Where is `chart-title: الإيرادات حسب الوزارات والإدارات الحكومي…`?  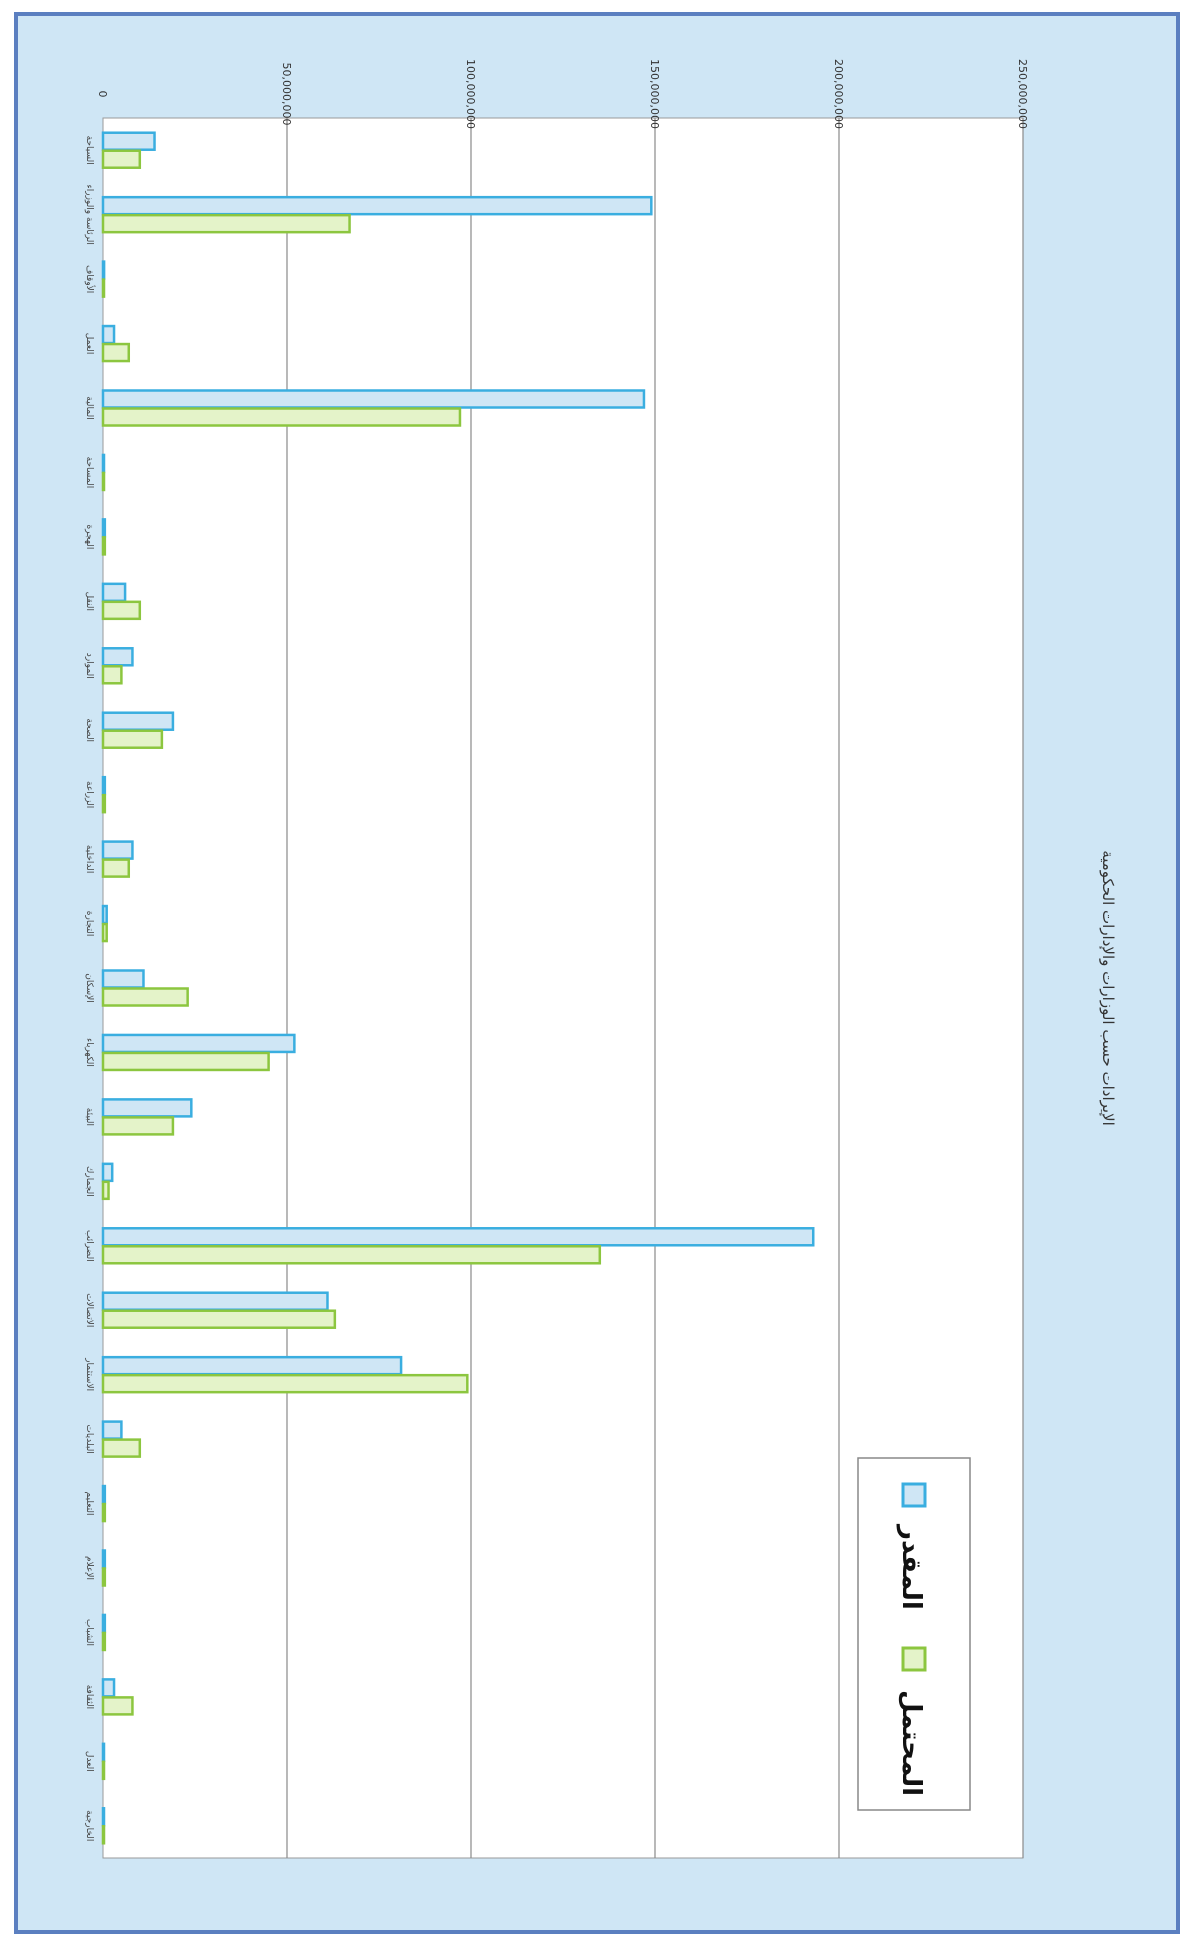
chart-title: الإيرادات حسب الوزارات والإدارات الحكومي… is located at coordinates (1108, 988).